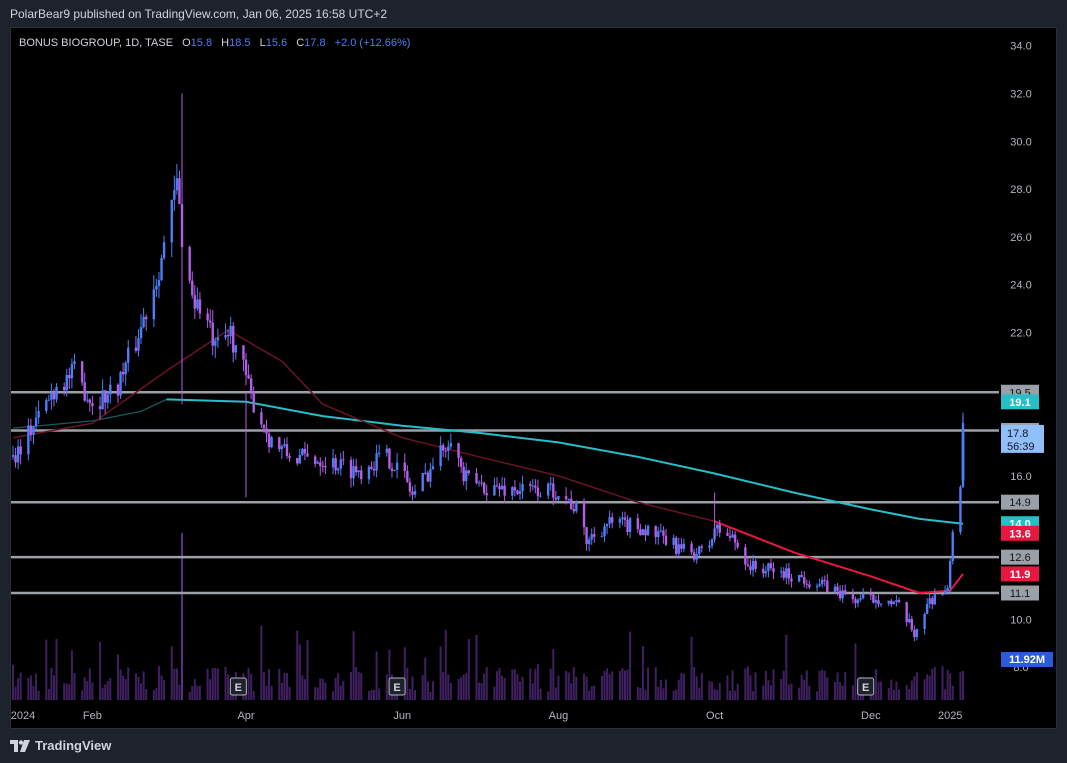 Image resolution: width=1067 pixels, height=763 pixels. I want to click on level-tag-2: 14.9, so click(1020, 502).